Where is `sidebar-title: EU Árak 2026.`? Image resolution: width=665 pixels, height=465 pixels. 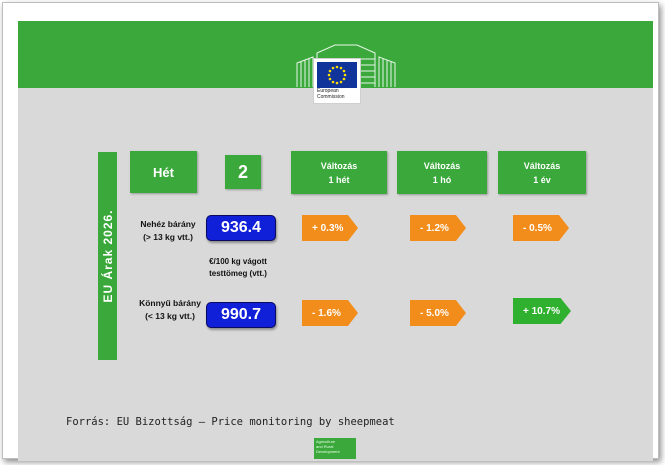
sidebar-title: EU Árak 2026. is located at coordinates (107, 256).